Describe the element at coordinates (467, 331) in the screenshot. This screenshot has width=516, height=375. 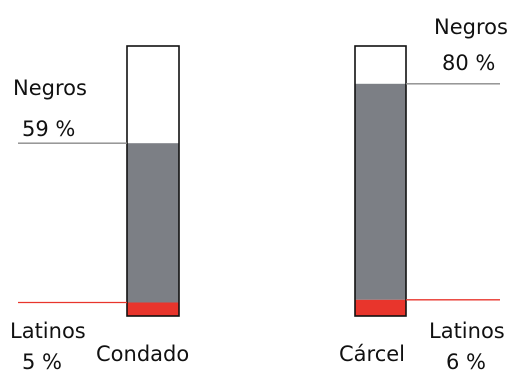
I see `label-carcel-latinos: Latinos` at that location.